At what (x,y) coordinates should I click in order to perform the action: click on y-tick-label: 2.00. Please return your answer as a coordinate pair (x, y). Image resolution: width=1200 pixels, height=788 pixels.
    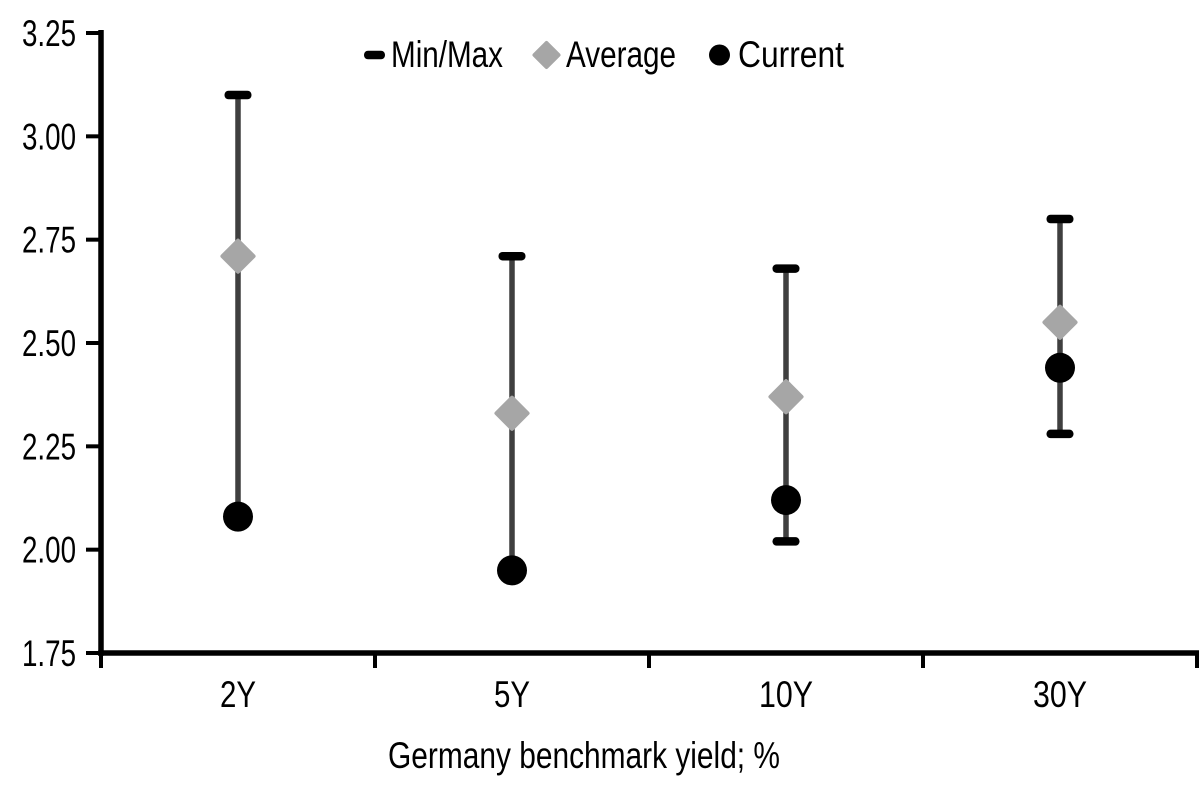
    Looking at the image, I should click on (49, 550).